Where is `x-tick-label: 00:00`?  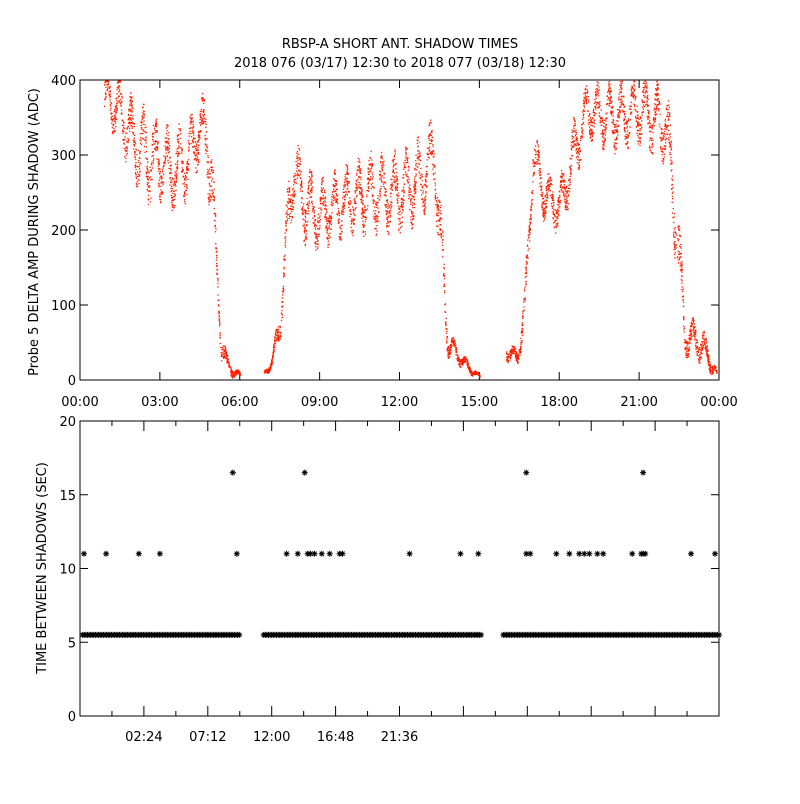 x-tick-label: 00:00 is located at coordinates (79, 402).